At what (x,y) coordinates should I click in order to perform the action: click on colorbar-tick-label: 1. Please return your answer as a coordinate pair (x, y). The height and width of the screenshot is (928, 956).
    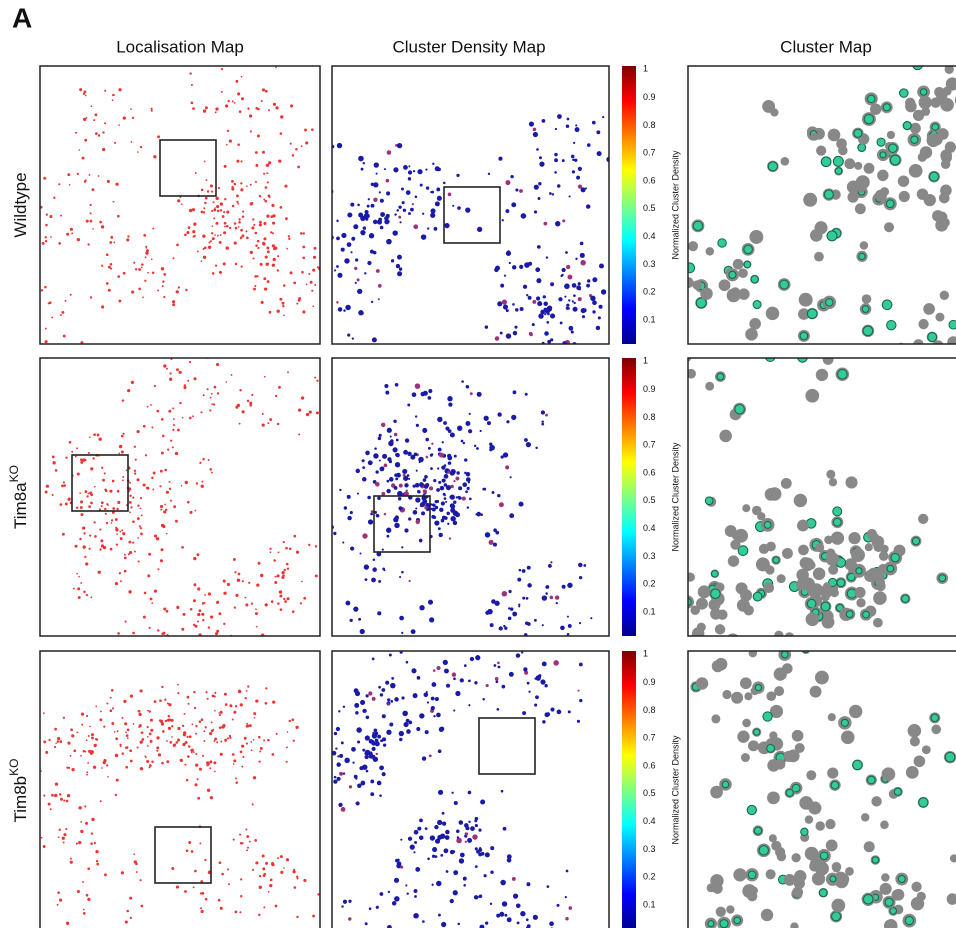
    Looking at the image, I should click on (645, 68).